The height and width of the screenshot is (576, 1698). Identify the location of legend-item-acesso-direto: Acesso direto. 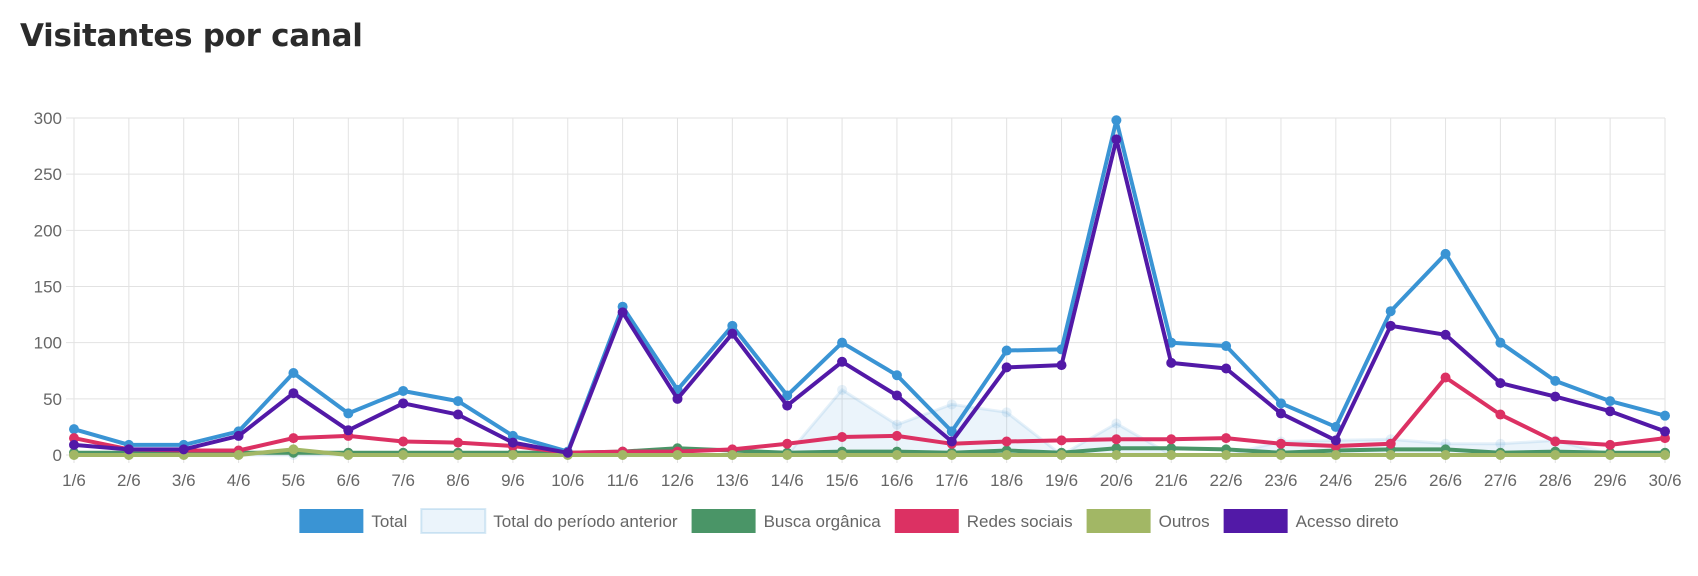
(1311, 521).